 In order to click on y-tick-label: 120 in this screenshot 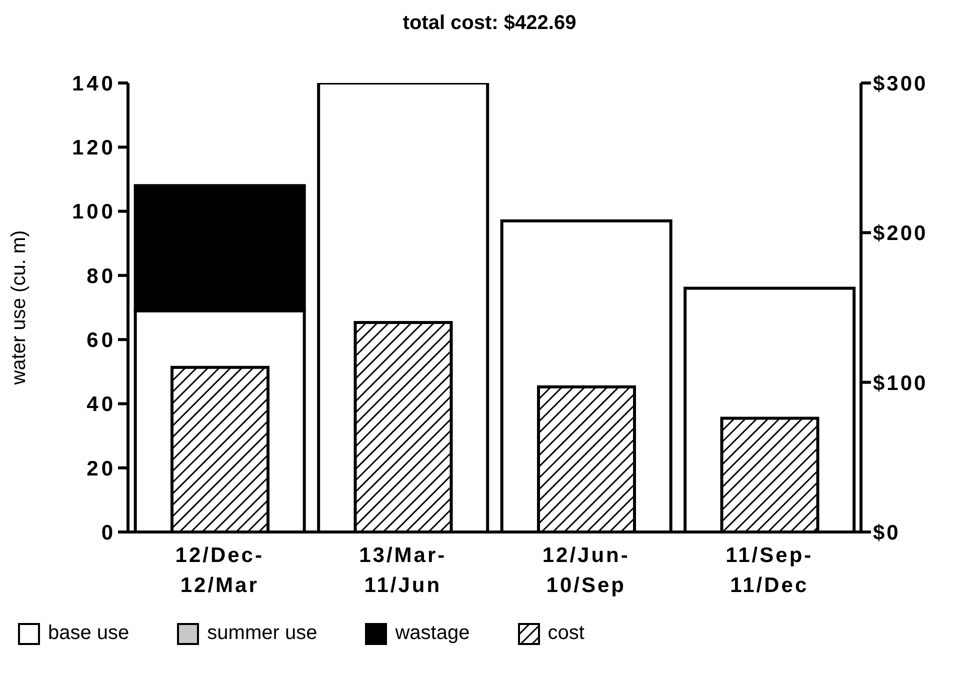, I will do `click(94, 148)`.